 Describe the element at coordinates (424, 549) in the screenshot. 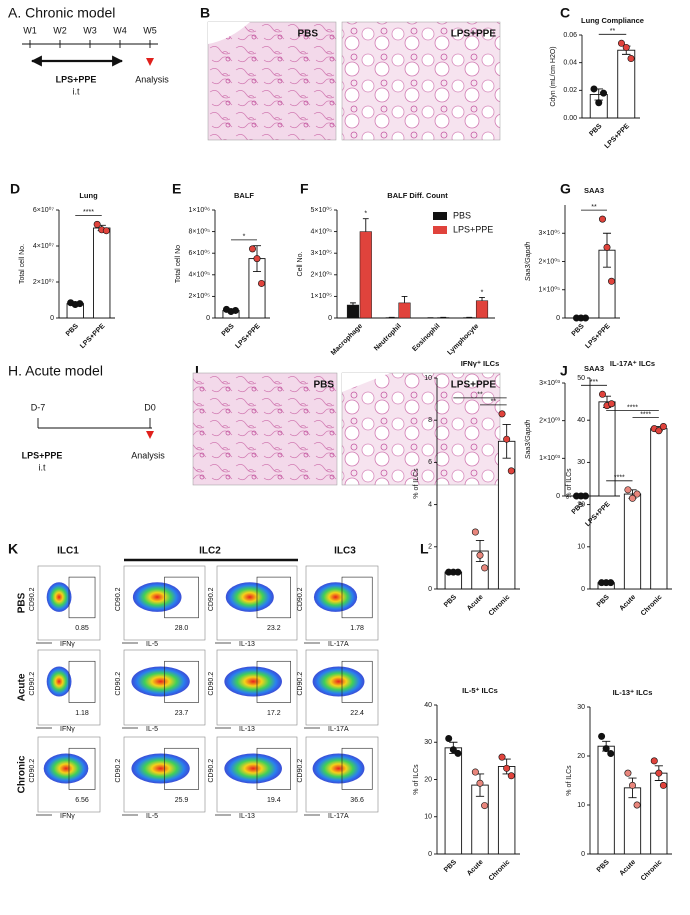

I see `panel-label: L` at that location.